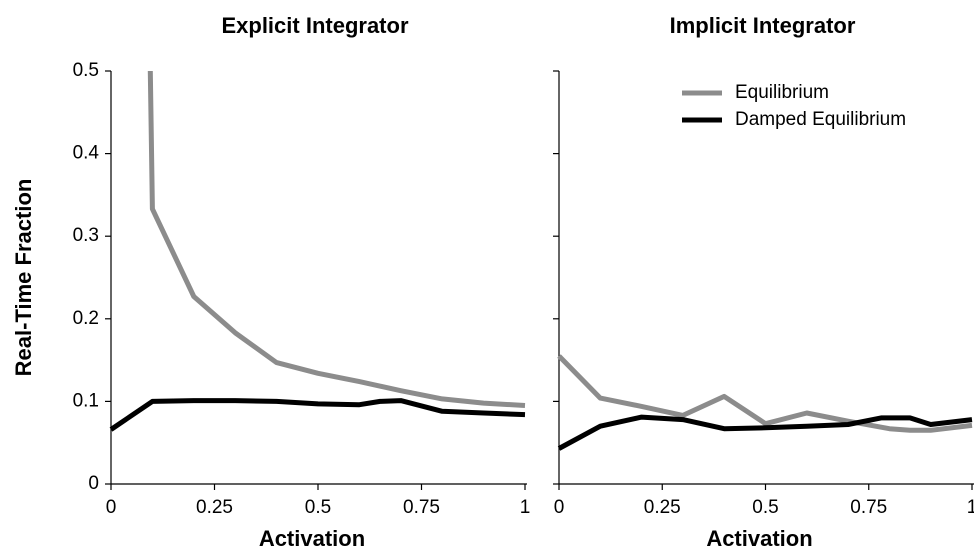  What do you see at coordinates (23, 278) in the screenshot?
I see `y-axis-label: Real-Time Fraction` at bounding box center [23, 278].